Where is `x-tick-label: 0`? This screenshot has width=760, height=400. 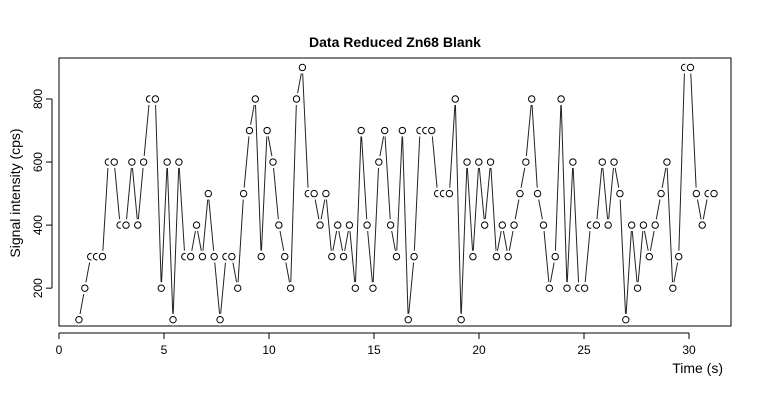
x-tick-label: 0 is located at coordinates (59, 350).